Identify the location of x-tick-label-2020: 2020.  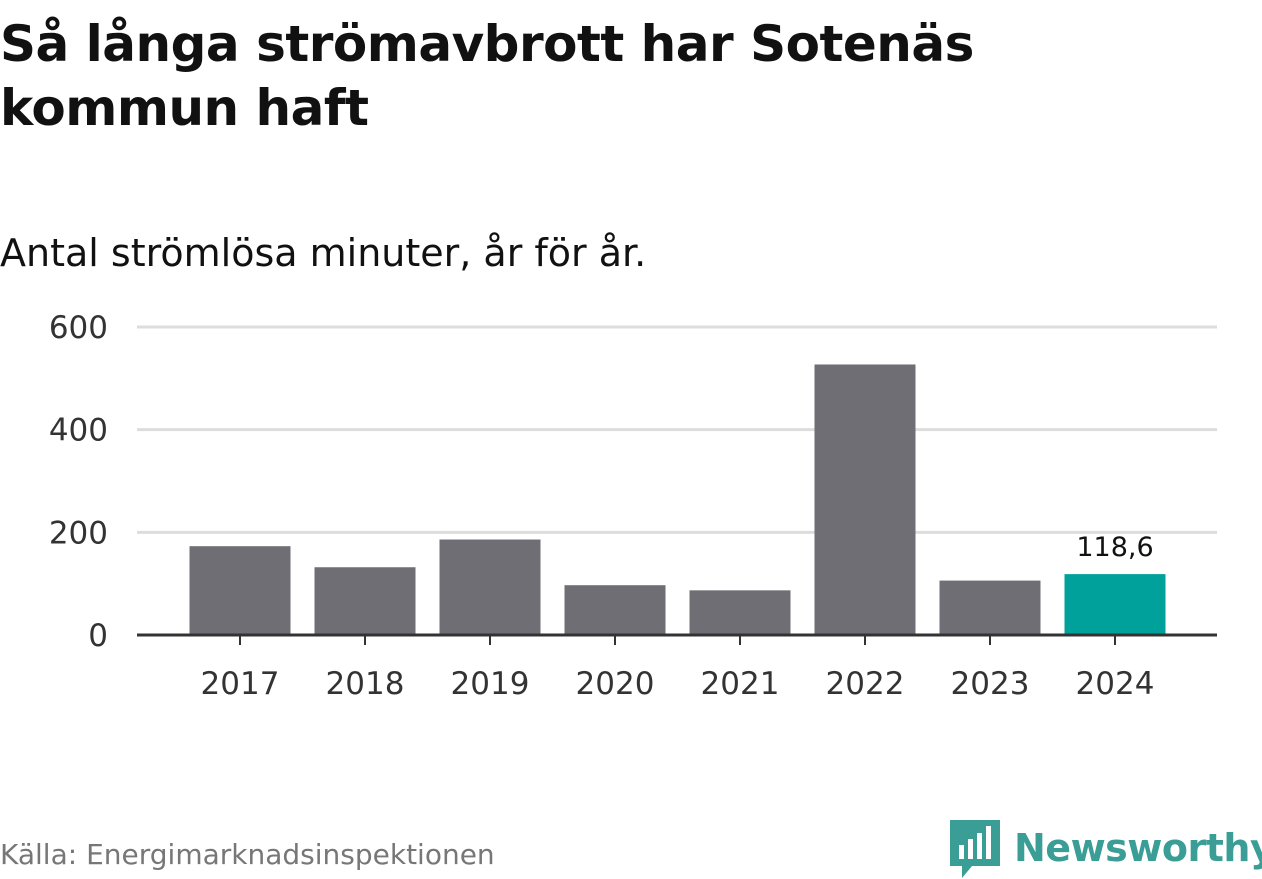
(615, 684).